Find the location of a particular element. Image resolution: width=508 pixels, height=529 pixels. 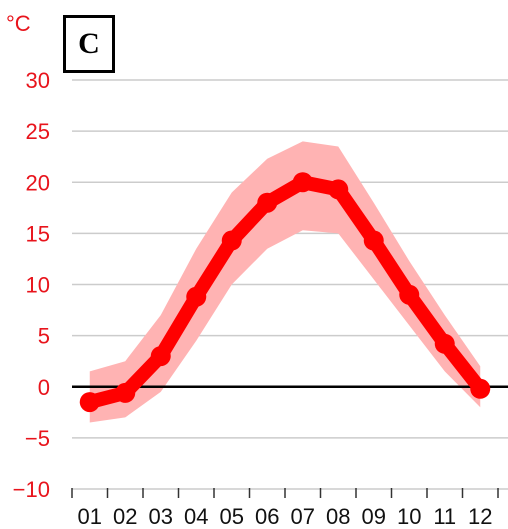

y-tick-label: 5 is located at coordinates (44, 336).